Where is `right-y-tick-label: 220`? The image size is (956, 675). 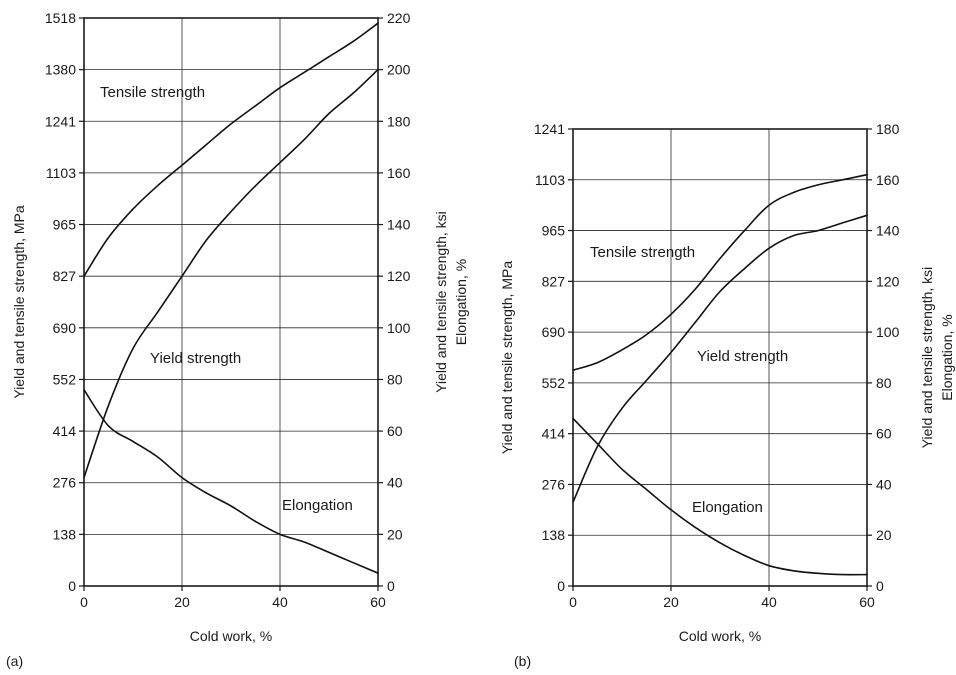 right-y-tick-label: 220 is located at coordinates (399, 18).